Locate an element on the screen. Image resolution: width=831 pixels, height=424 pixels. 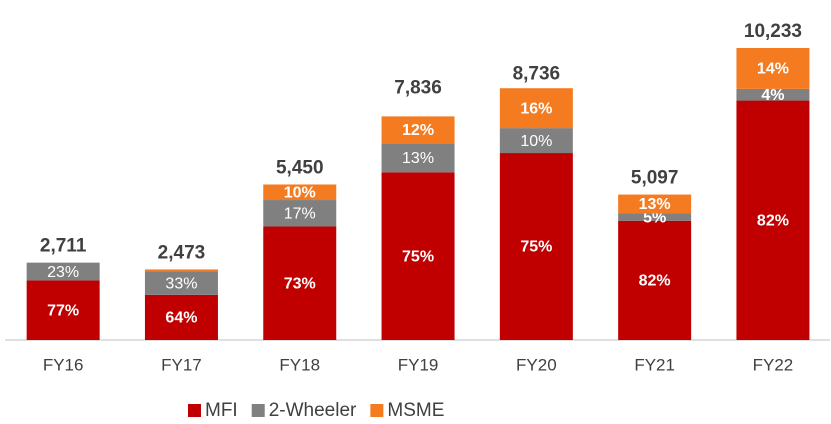
data-label: 73% is located at coordinates (300, 283).